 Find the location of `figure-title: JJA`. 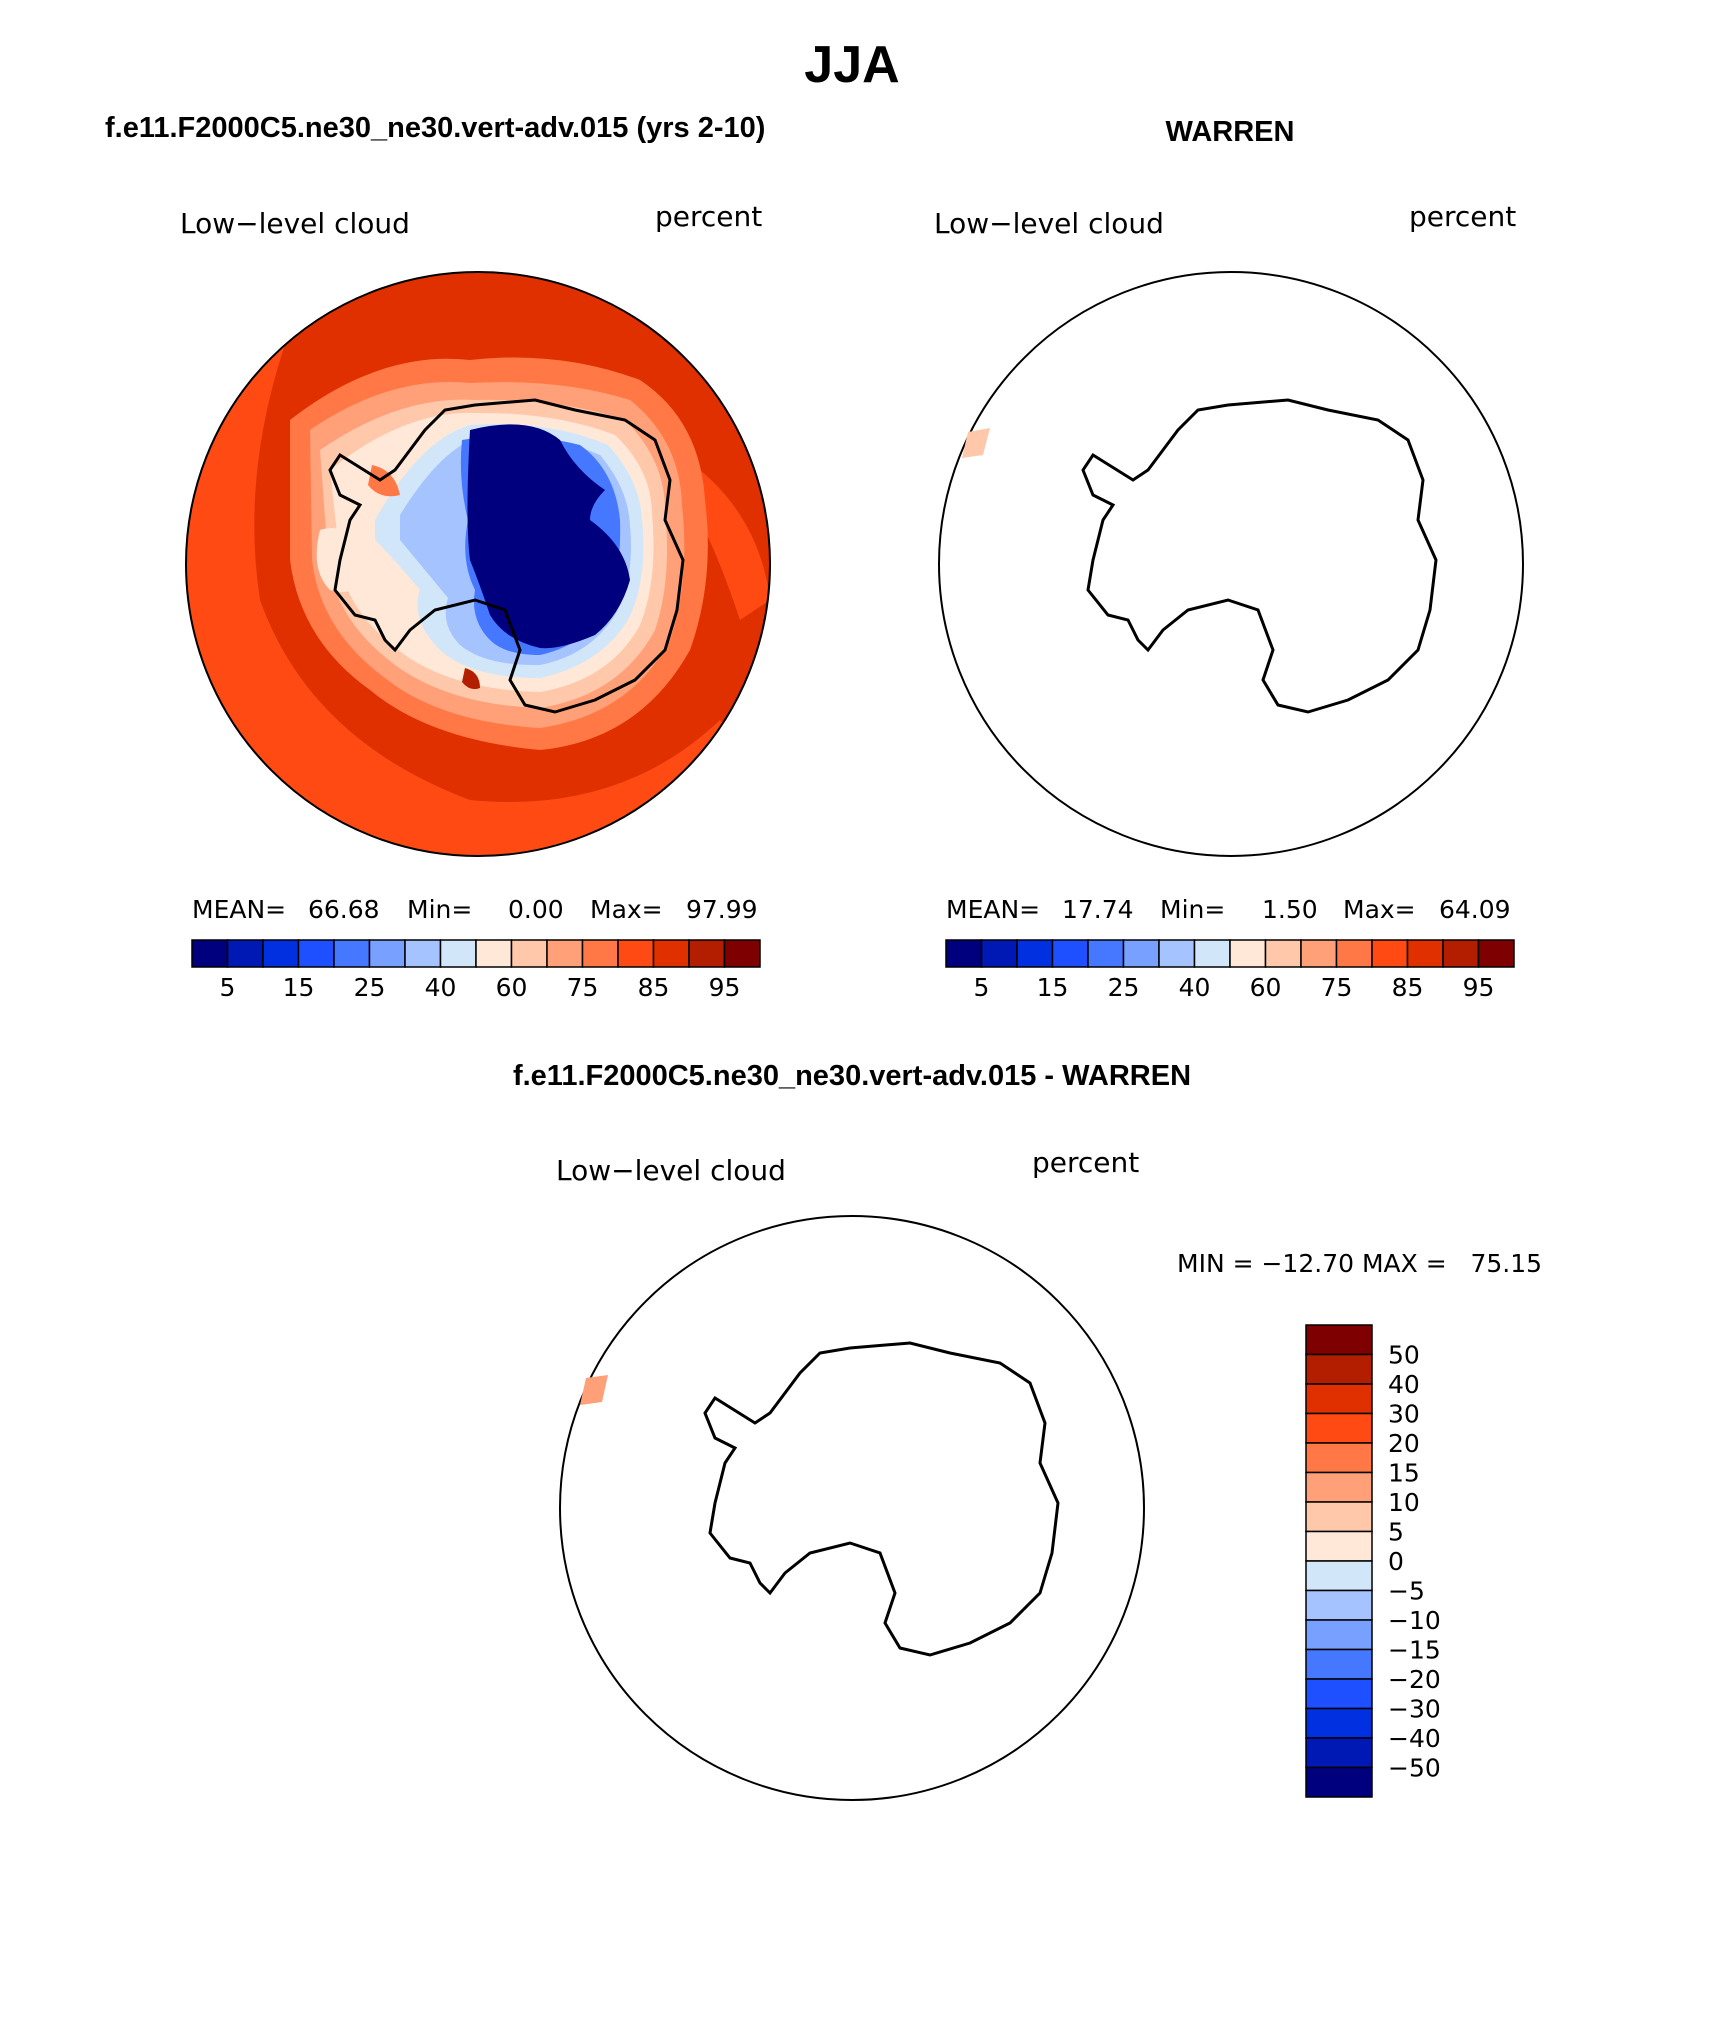

figure-title: JJA is located at coordinates (851, 65).